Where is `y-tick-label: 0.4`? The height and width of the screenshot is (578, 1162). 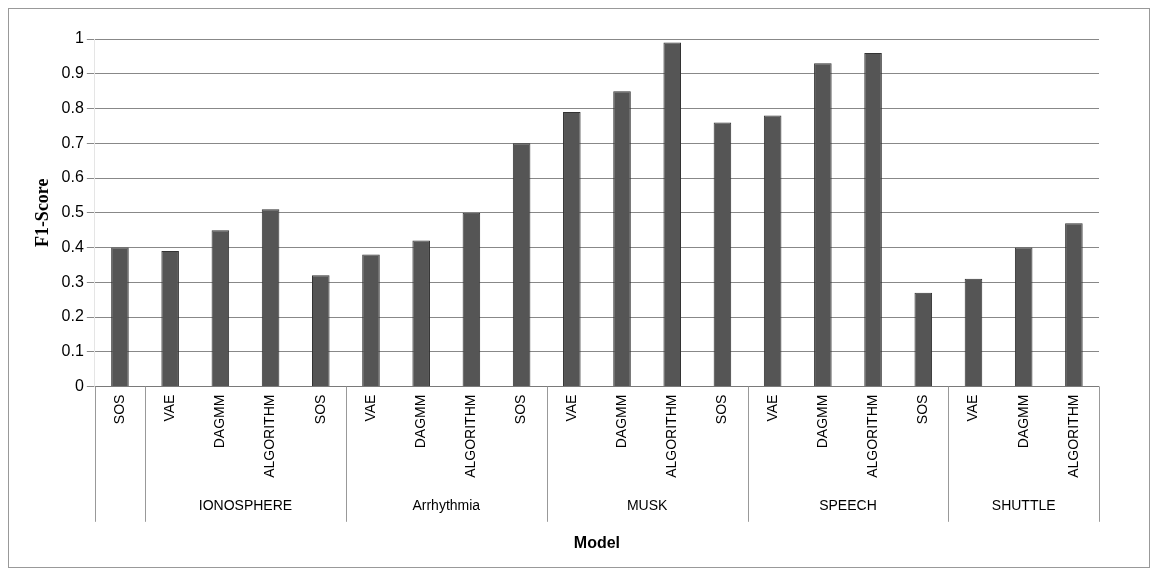 y-tick-label: 0.4 is located at coordinates (72, 246).